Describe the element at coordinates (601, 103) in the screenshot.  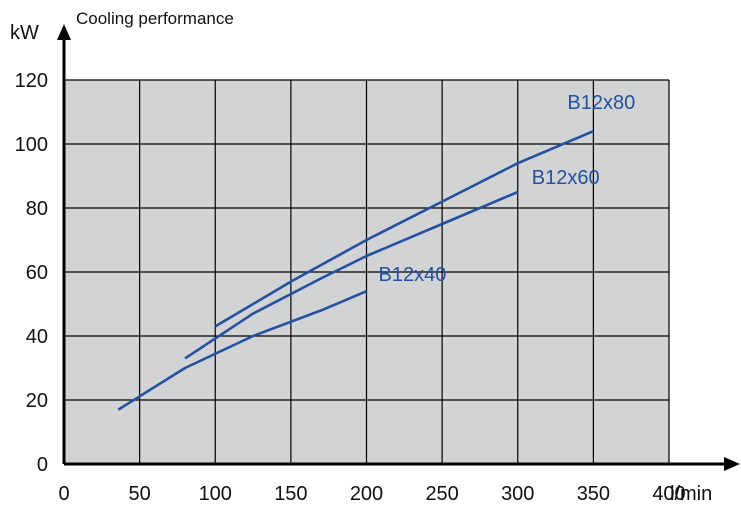
I see `series-label-b12x80: B12x80` at that location.